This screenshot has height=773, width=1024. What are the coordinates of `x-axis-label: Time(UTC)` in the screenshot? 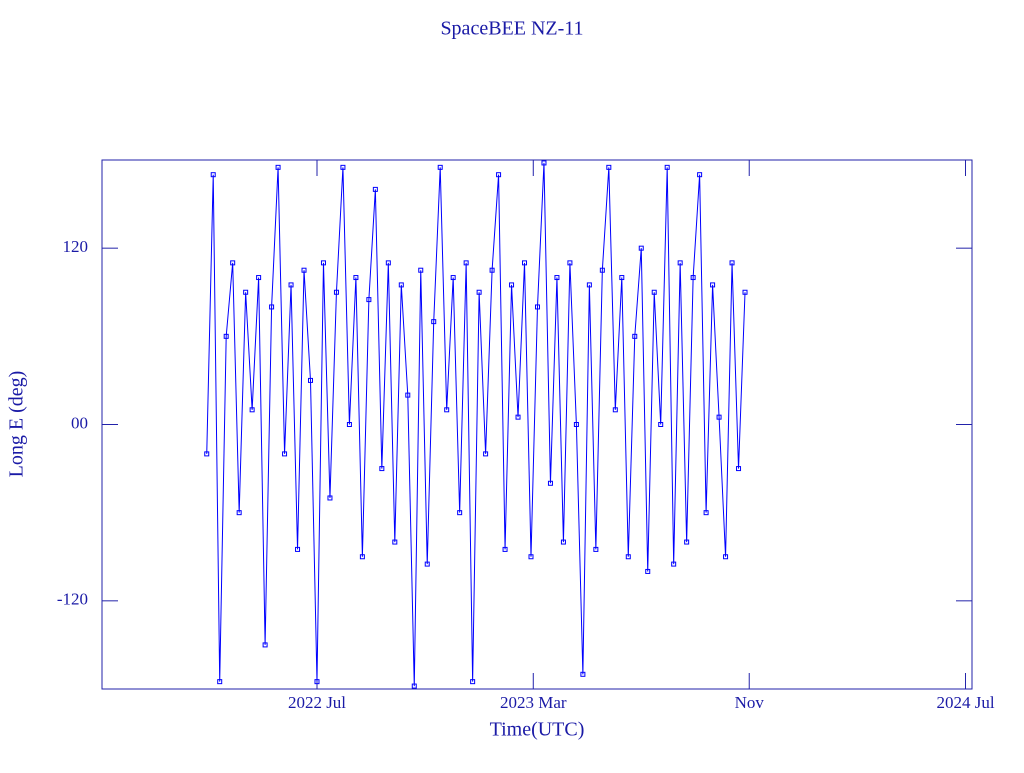 It's located at (537, 730).